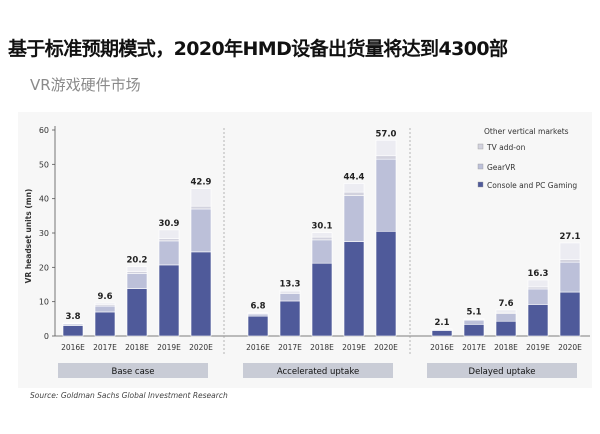 The image size is (600, 434). Describe the element at coordinates (473, 312) in the screenshot. I see `bar-total-label: 5.1` at that location.